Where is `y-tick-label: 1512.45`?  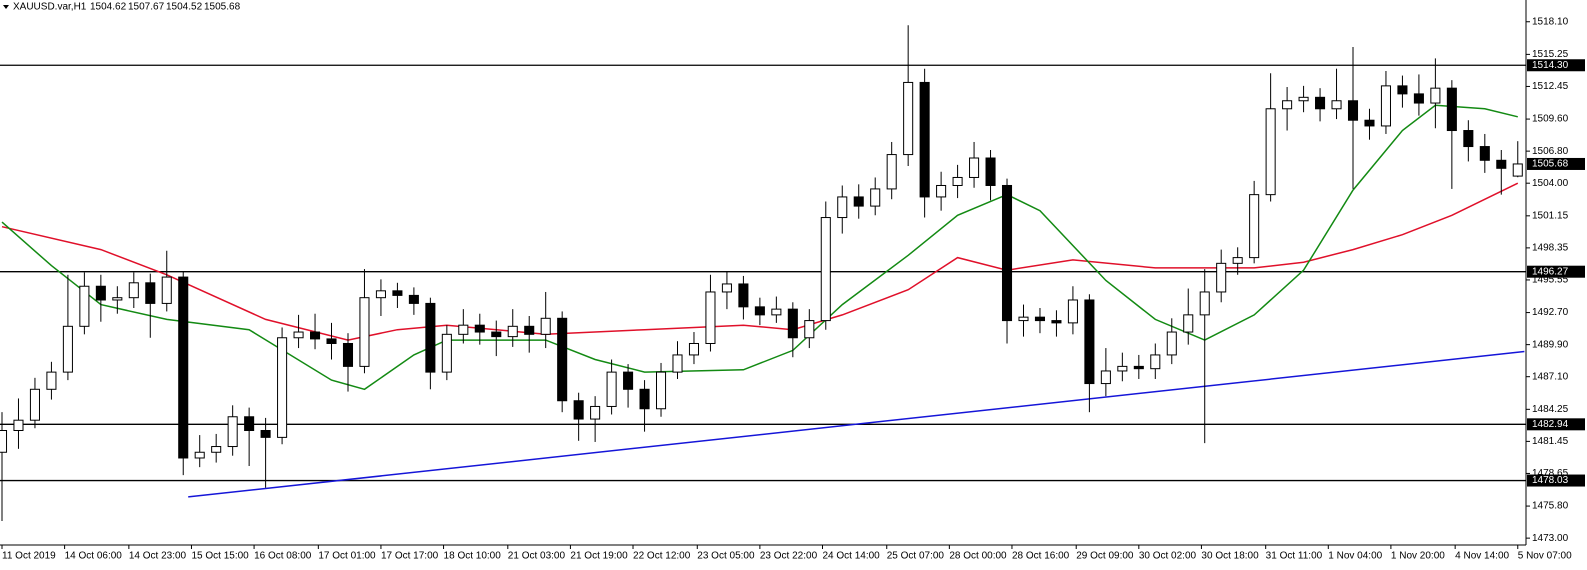 y-tick-label: 1512.45 is located at coordinates (1550, 86).